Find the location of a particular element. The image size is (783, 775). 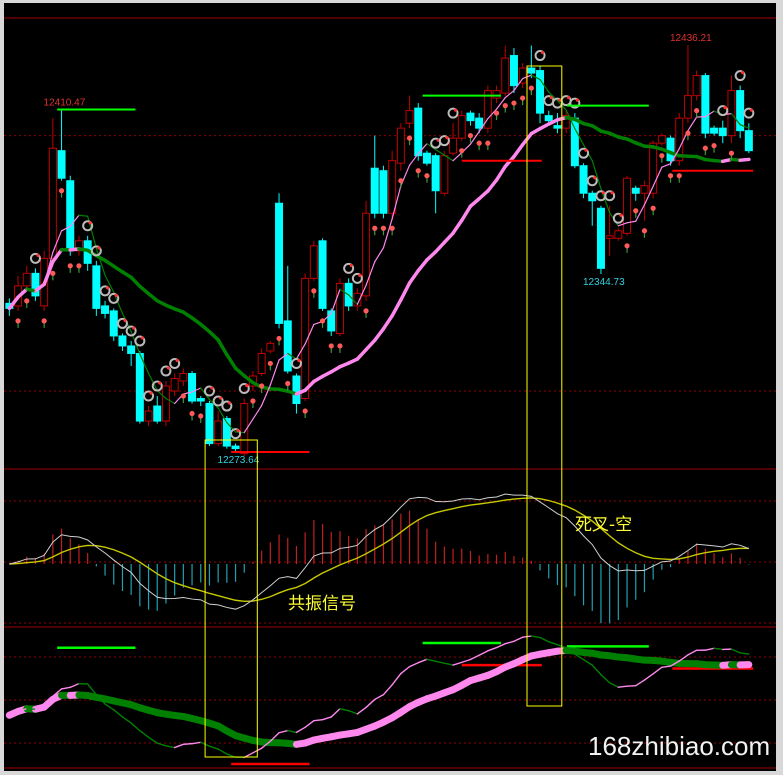

price-label: 12273.64 is located at coordinates (239, 460).